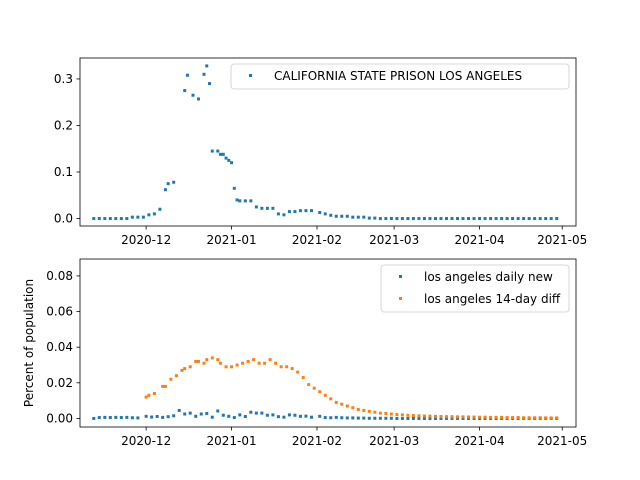 This screenshot has height=480, width=640. What do you see at coordinates (250, 75) in the screenshot?
I see `top-legend-marker` at bounding box center [250, 75].